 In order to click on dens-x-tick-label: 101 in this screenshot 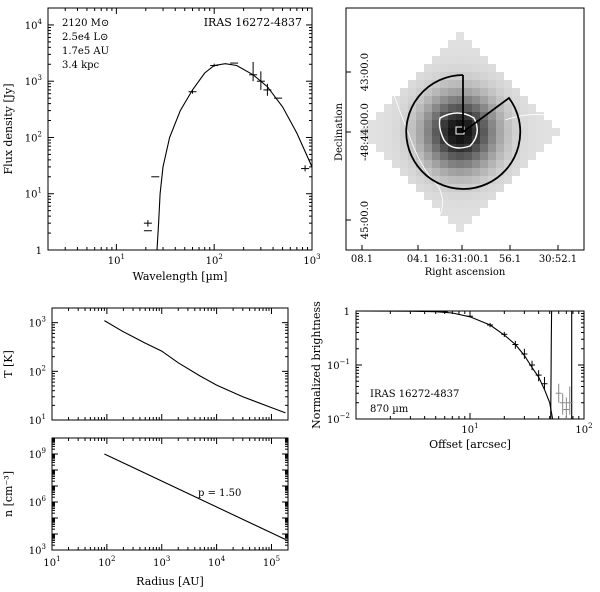, I will do `click(51, 562)`.